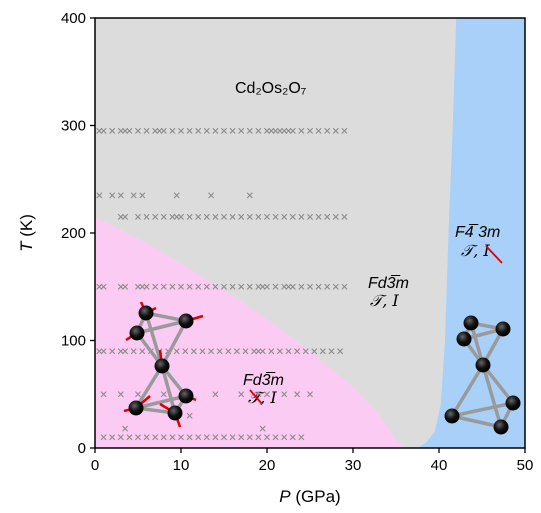 This screenshot has width=541, height=513. What do you see at coordinates (439, 465) in the screenshot?
I see `x-tick-label: 40` at bounding box center [439, 465].